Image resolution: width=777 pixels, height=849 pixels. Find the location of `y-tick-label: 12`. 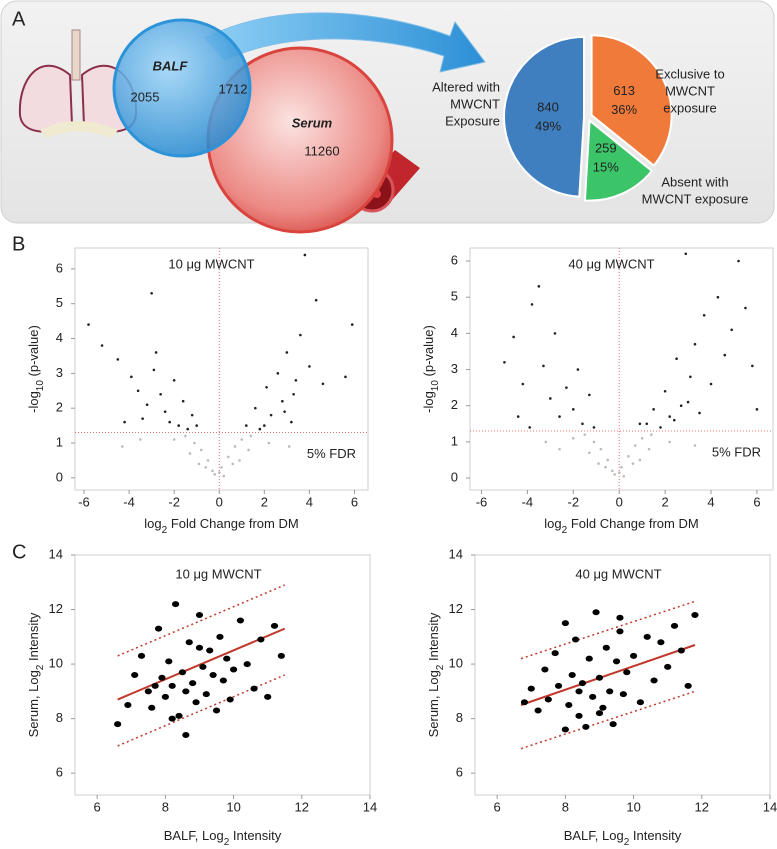

y-tick-label: 12 is located at coordinates (56, 608).